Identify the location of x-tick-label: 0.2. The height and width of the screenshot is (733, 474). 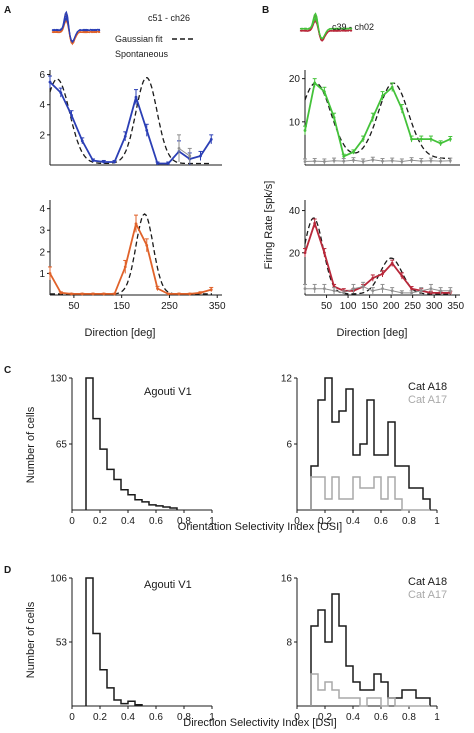
(325, 717).